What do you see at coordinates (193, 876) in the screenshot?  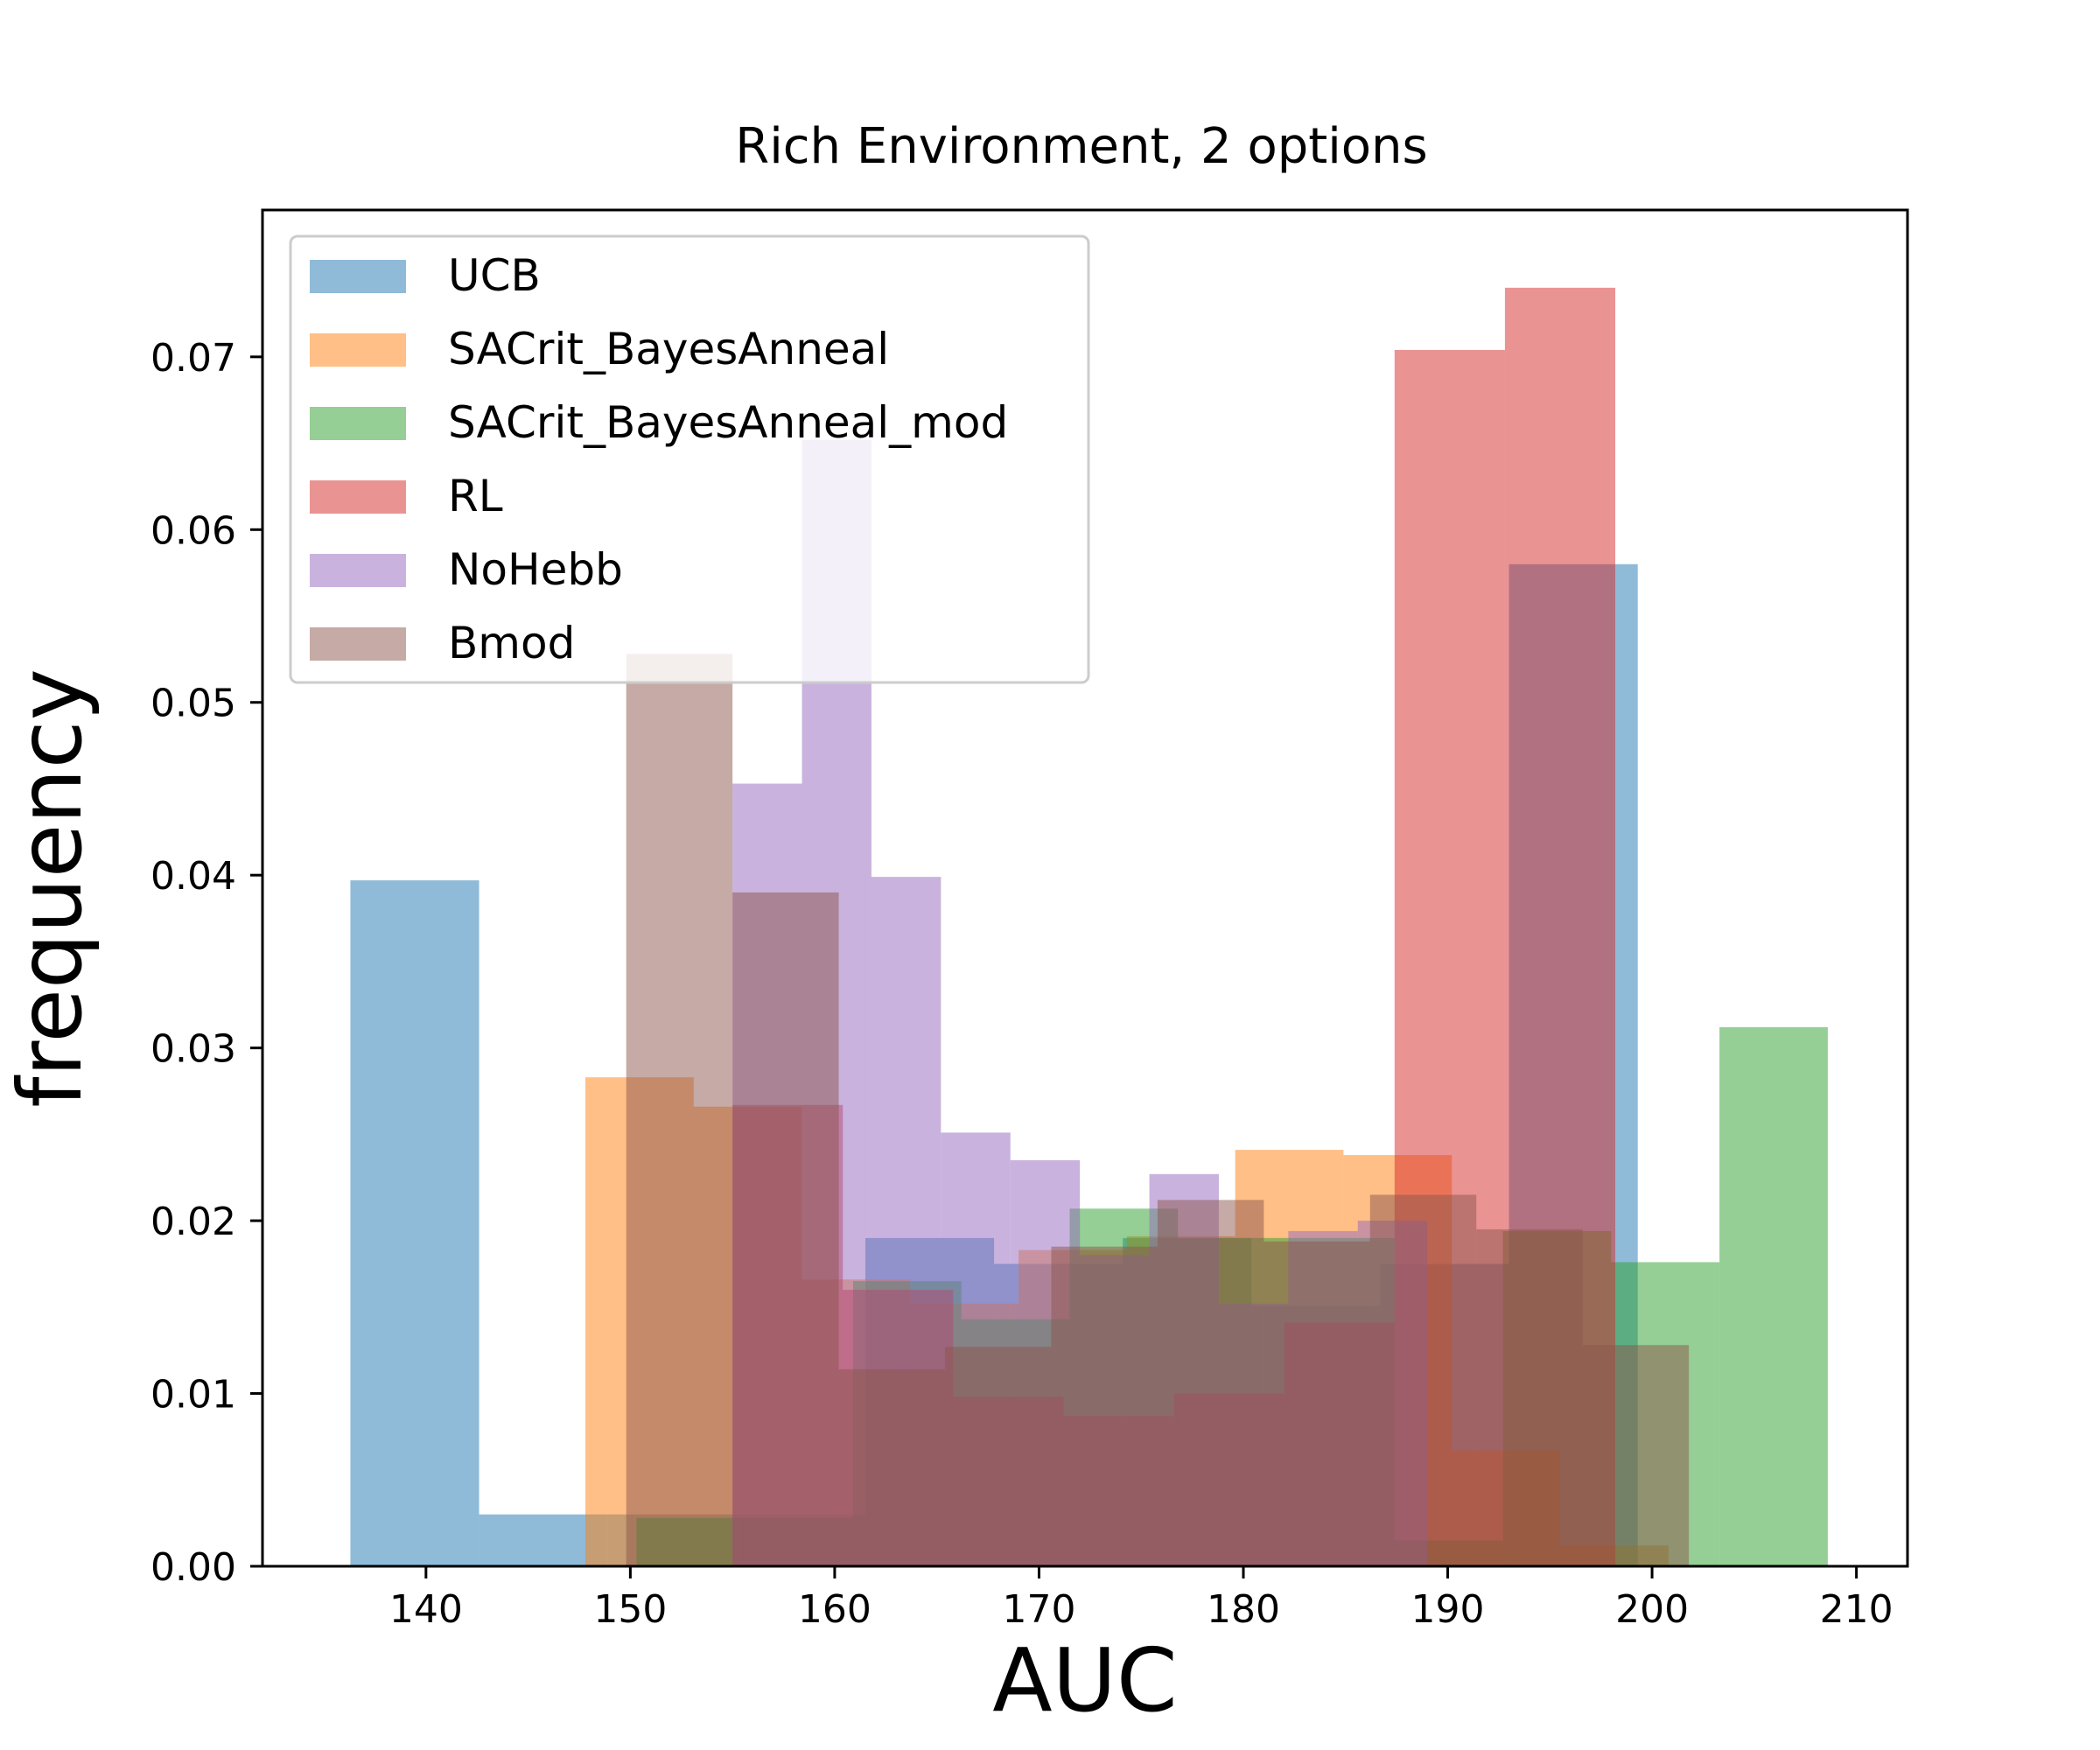 I see `y-tick-label: 0.04` at bounding box center [193, 876].